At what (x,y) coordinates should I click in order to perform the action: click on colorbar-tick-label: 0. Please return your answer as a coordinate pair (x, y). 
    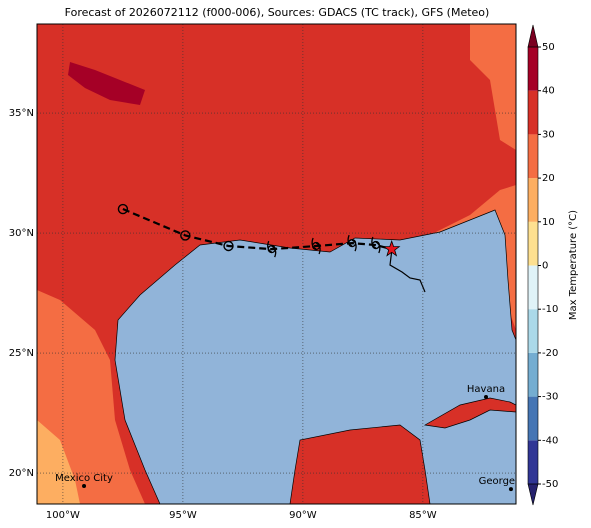
    Looking at the image, I should click on (545, 266).